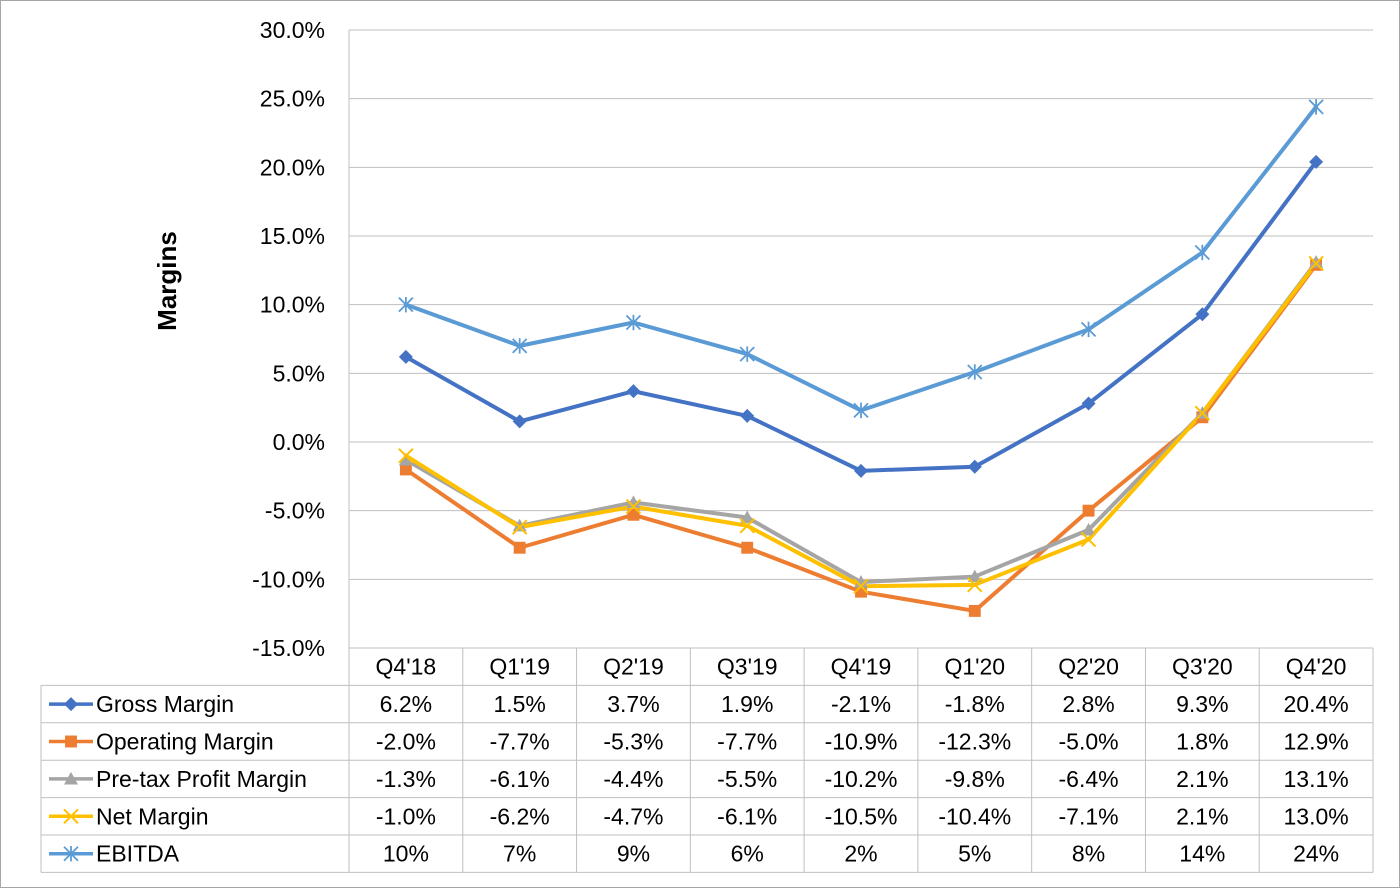  I want to click on data-cell: 14%, so click(1202, 854).